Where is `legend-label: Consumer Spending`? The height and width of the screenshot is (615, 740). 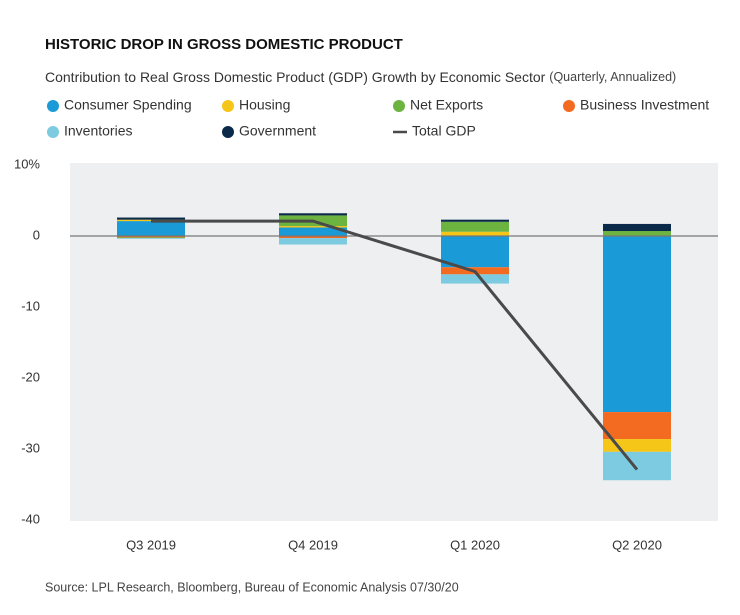
legend-label: Consumer Spending is located at coordinates (128, 105).